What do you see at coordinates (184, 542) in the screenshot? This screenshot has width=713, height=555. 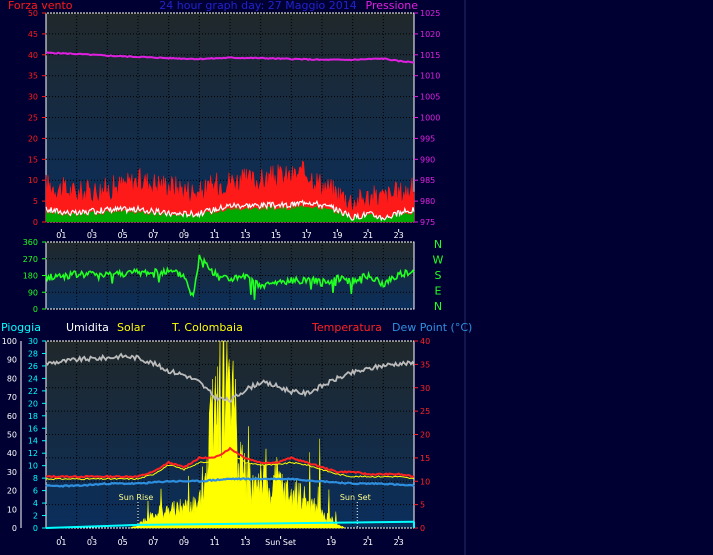 I see `climate-xtick-label: 09` at bounding box center [184, 542].